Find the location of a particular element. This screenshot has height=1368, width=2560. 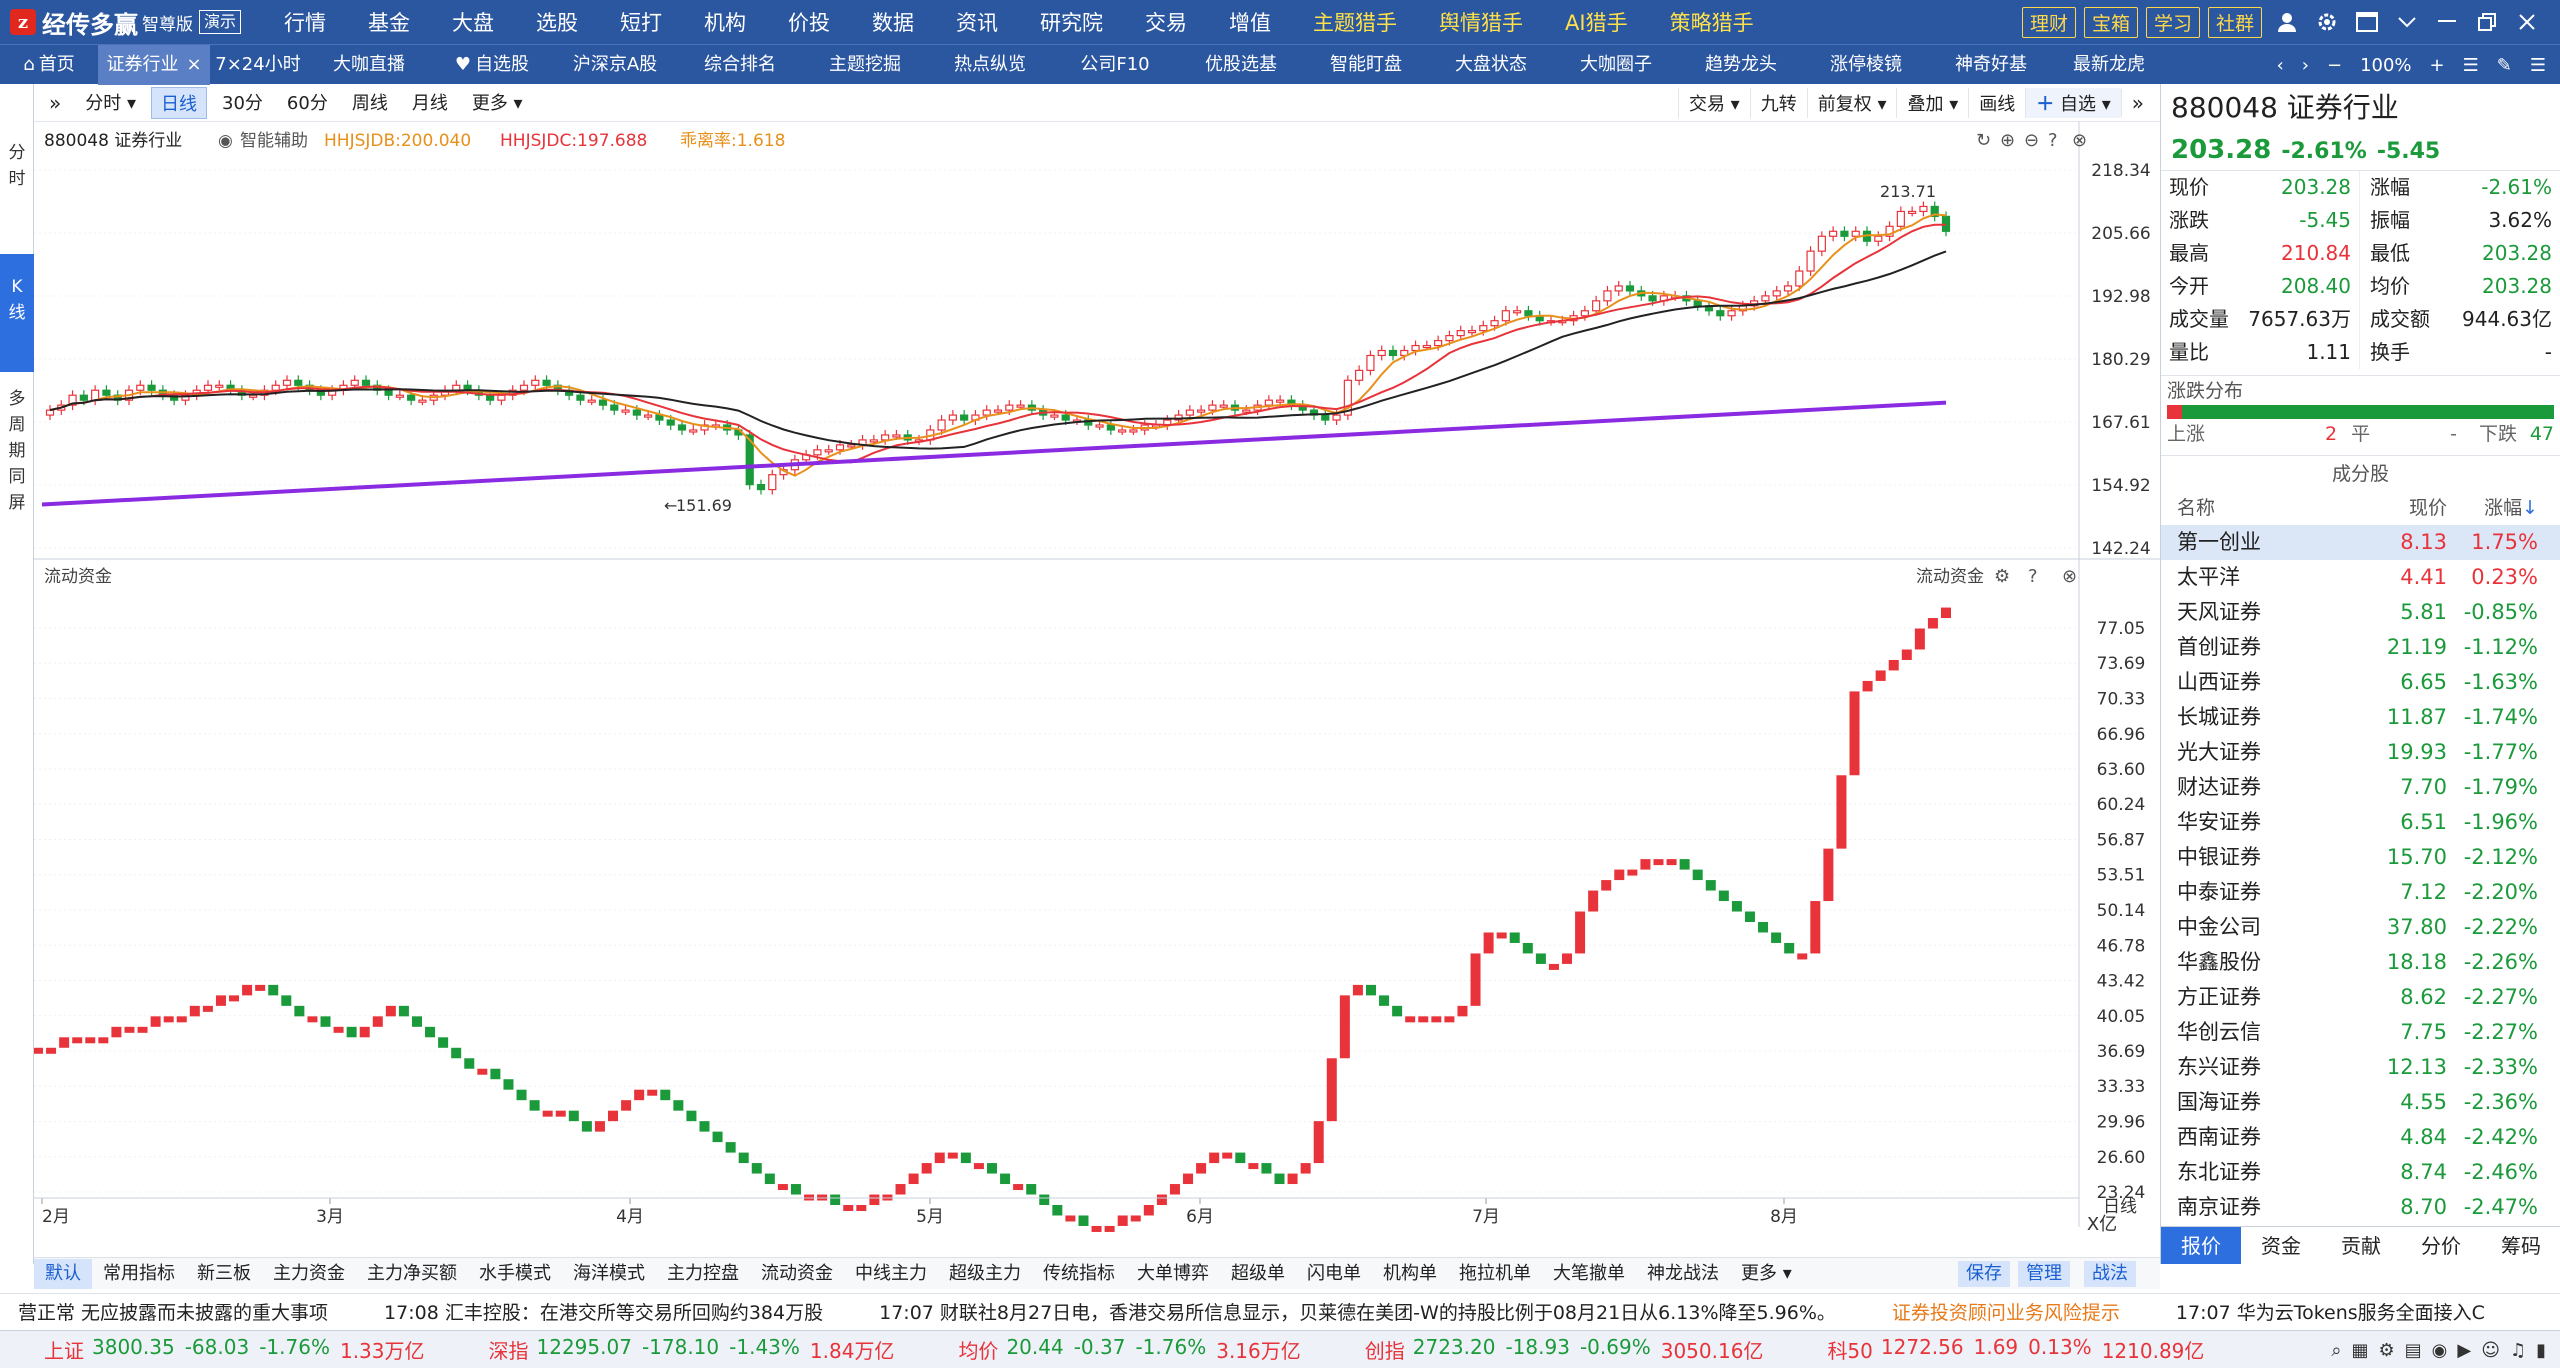

indicator-13: 超级单 is located at coordinates (1258, 1274).